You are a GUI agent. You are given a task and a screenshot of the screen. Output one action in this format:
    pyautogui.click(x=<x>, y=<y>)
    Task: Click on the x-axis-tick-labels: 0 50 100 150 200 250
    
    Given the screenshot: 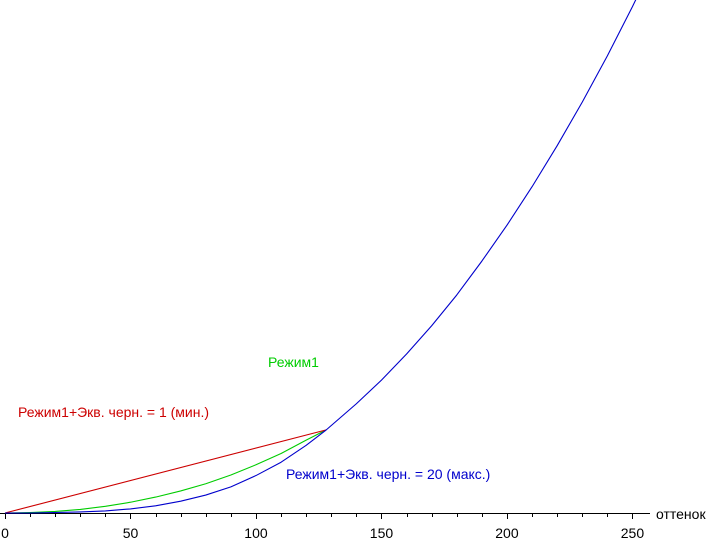 What is the action you would take?
    pyautogui.click(x=322, y=533)
    